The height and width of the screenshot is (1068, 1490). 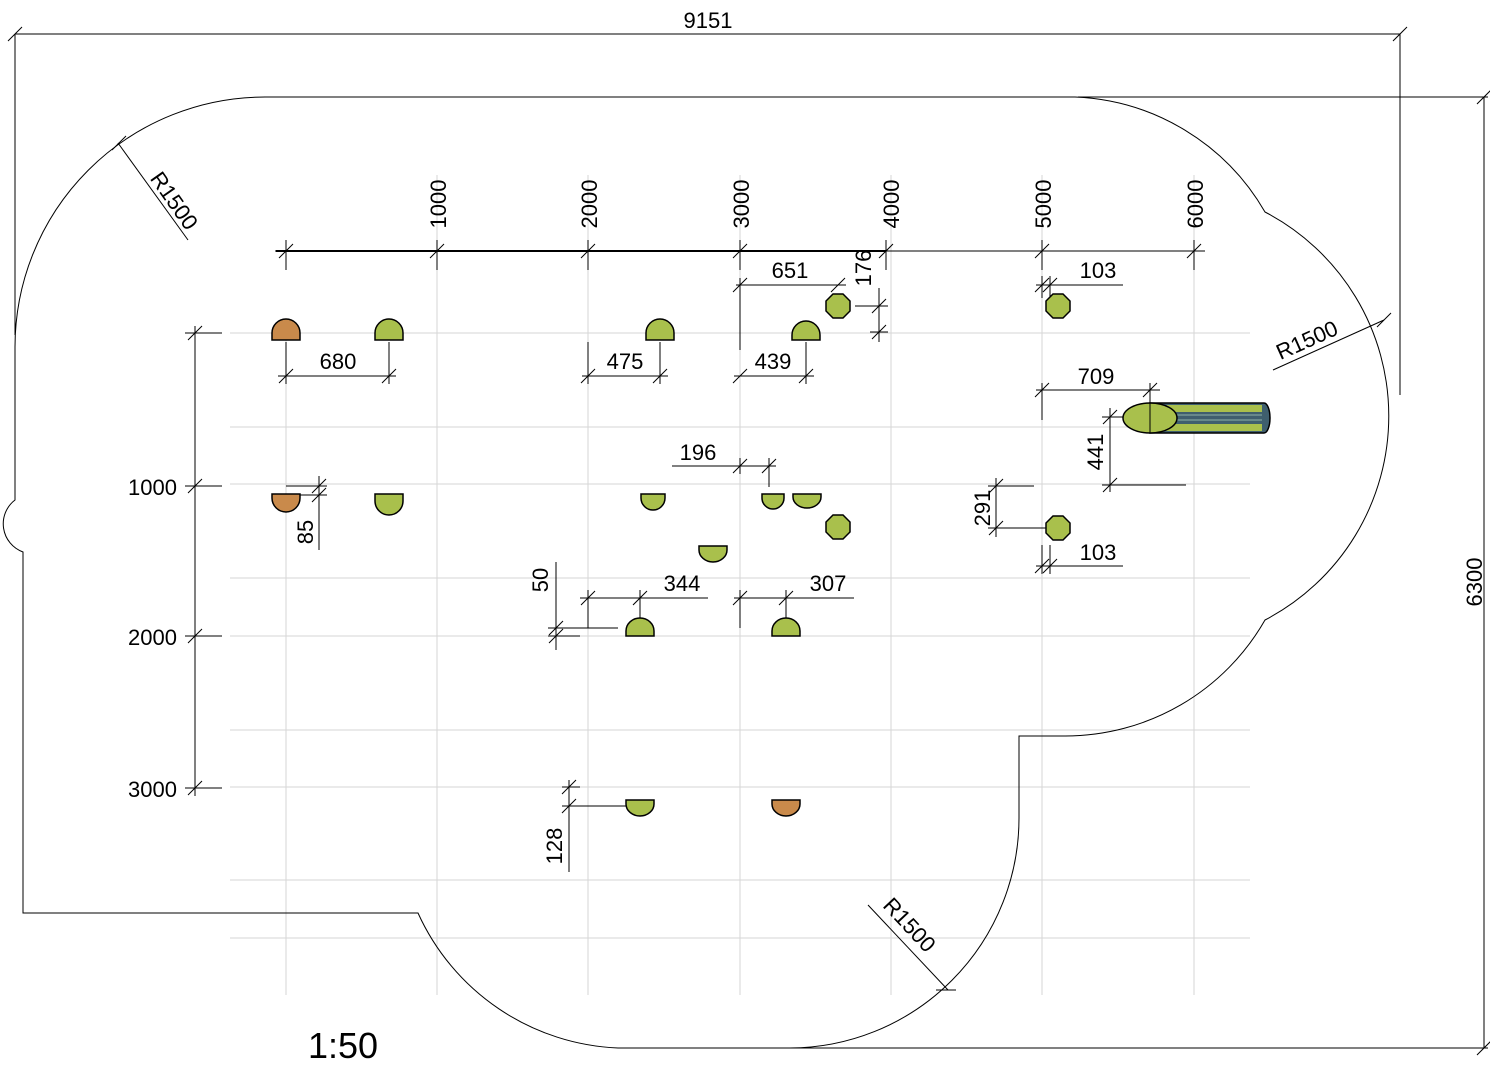 What do you see at coordinates (589, 204) in the screenshot?
I see `x-tick-label: 2000` at bounding box center [589, 204].